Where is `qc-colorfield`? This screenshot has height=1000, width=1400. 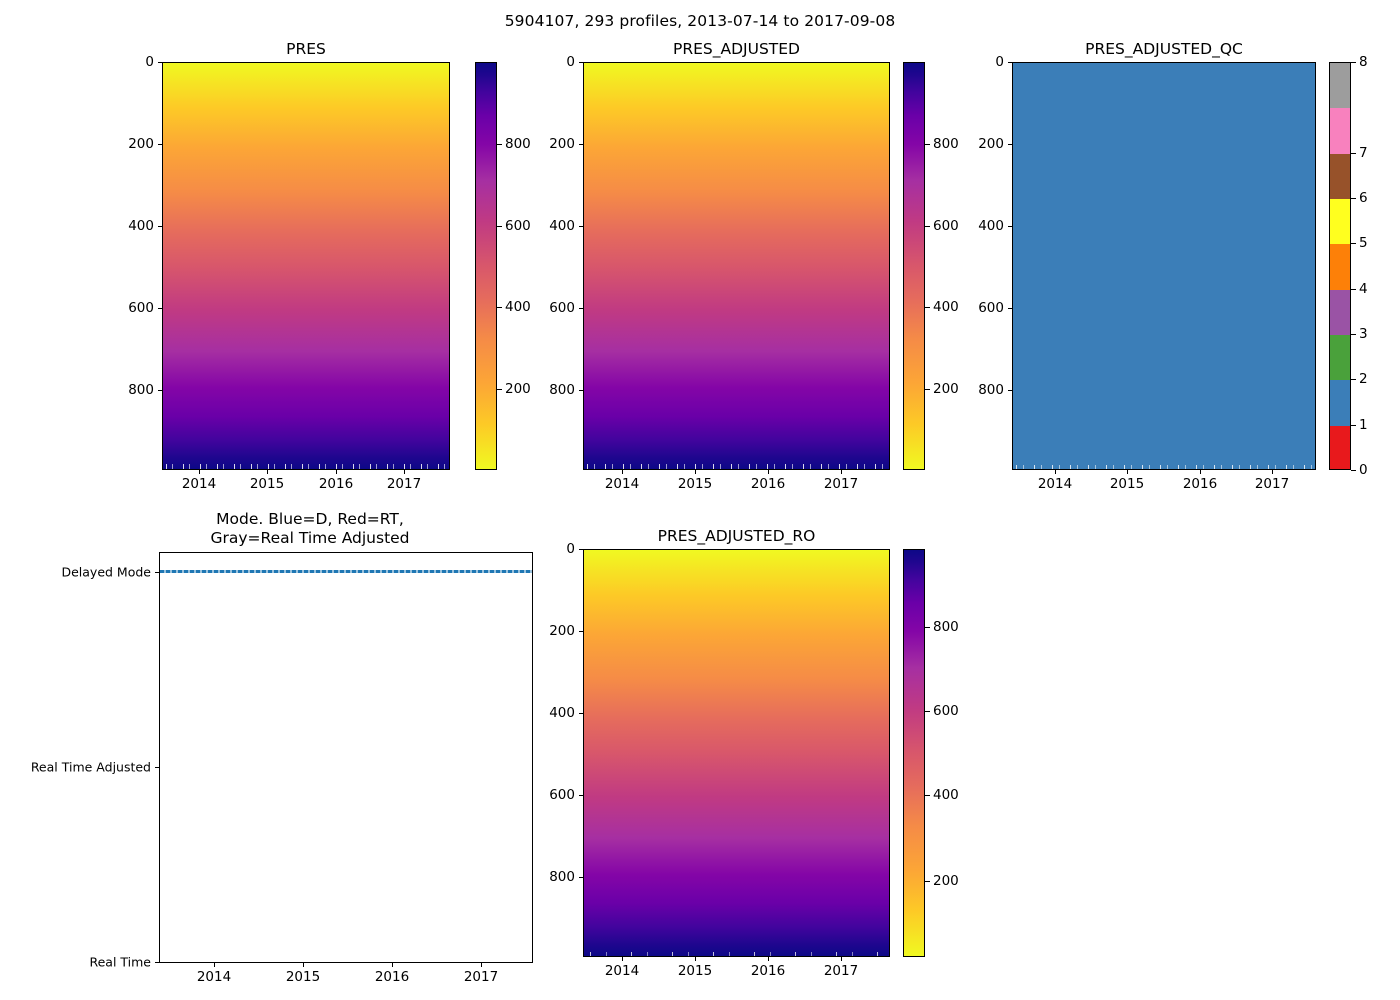
qc-colorfield is located at coordinates (1164, 266).